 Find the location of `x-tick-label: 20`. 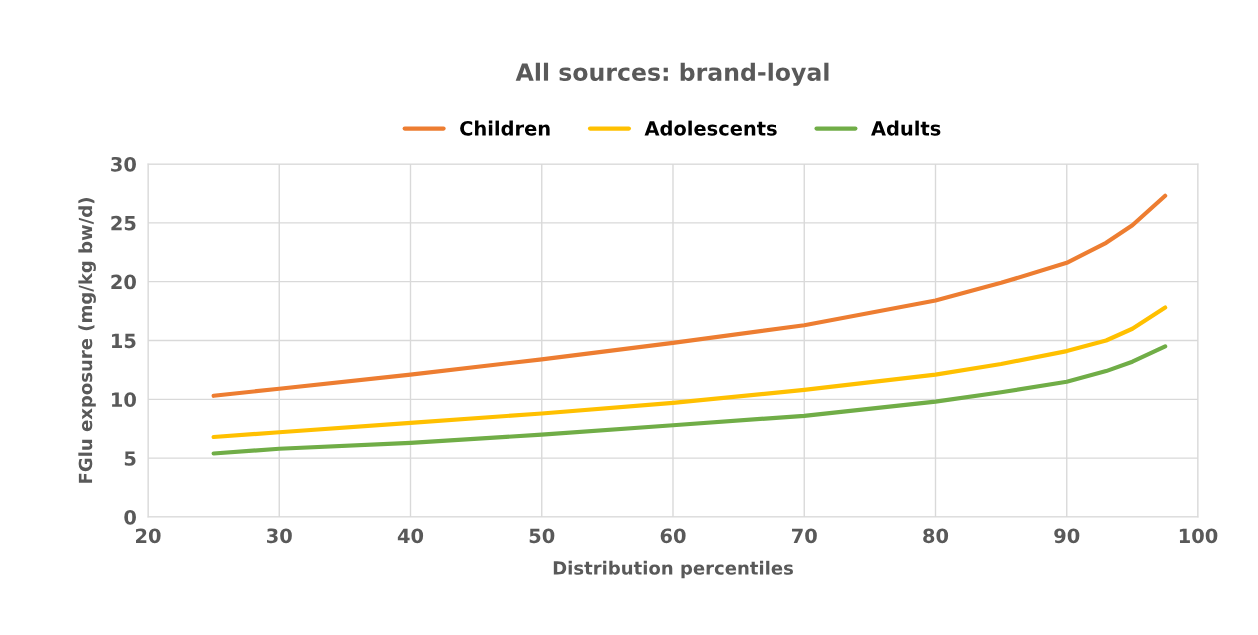

x-tick-label: 20 is located at coordinates (148, 536).